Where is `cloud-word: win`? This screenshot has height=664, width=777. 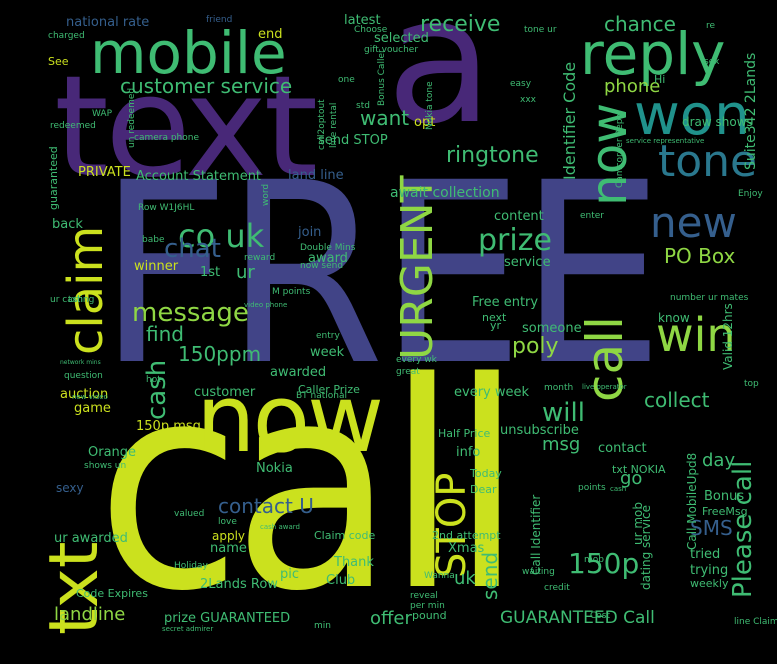 cloud-word: win is located at coordinates (696, 335).